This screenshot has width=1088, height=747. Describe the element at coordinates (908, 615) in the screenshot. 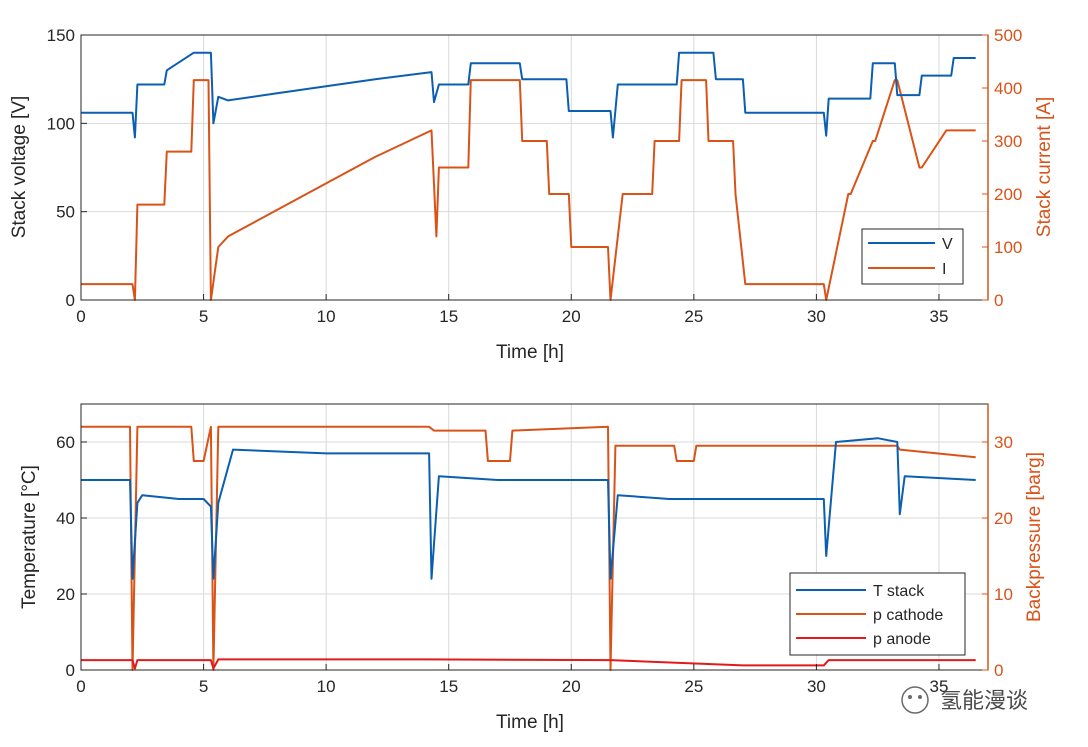

I see `legend-label-pcathode: p cathode` at that location.